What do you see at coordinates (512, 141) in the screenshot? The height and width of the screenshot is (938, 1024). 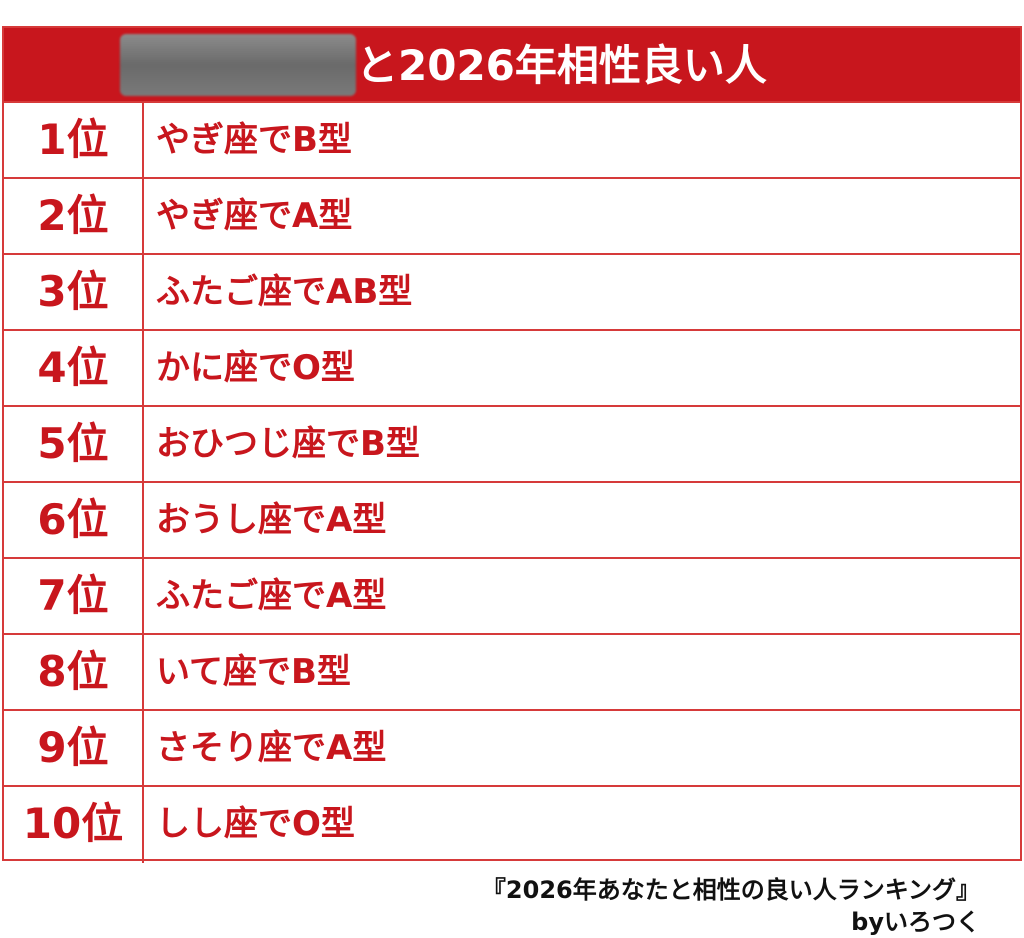 I see `table-row: 1位 やぎ座でB型` at bounding box center [512, 141].